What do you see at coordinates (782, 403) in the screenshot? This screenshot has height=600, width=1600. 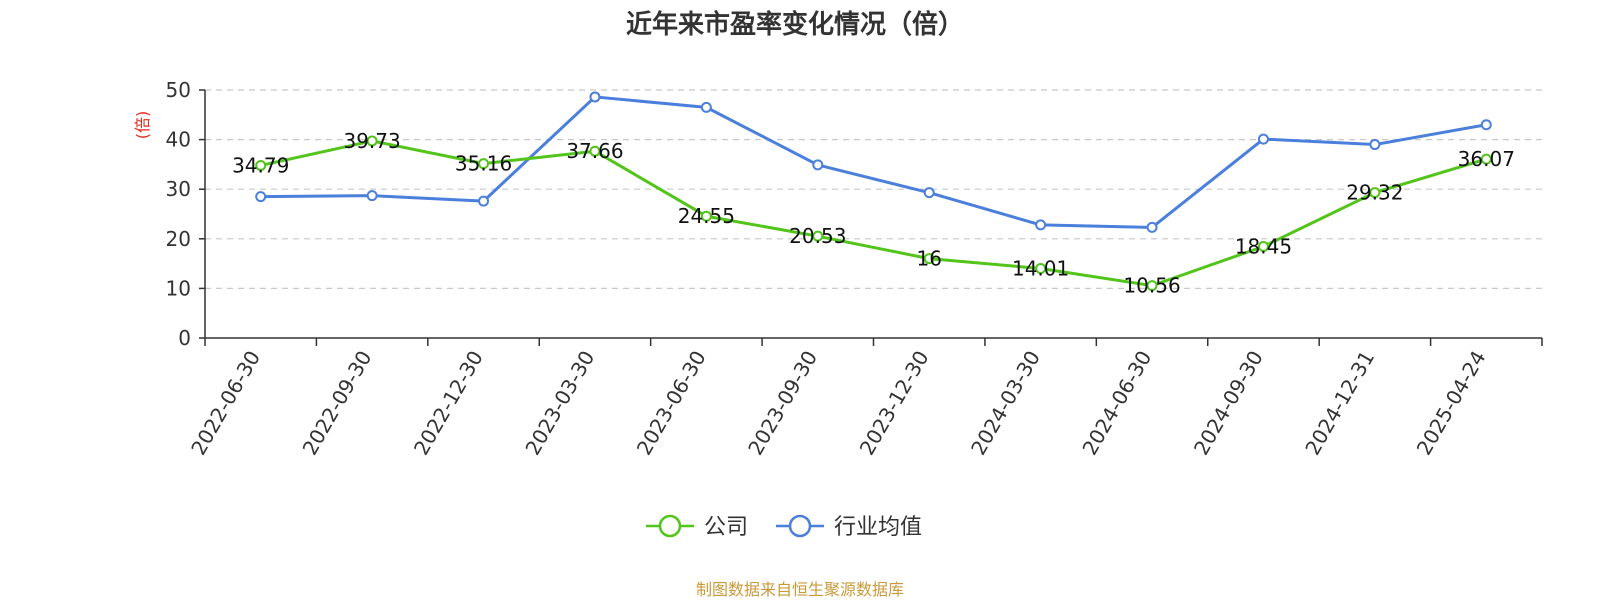 I see `x-tick-label: 2023-09-30` at bounding box center [782, 403].